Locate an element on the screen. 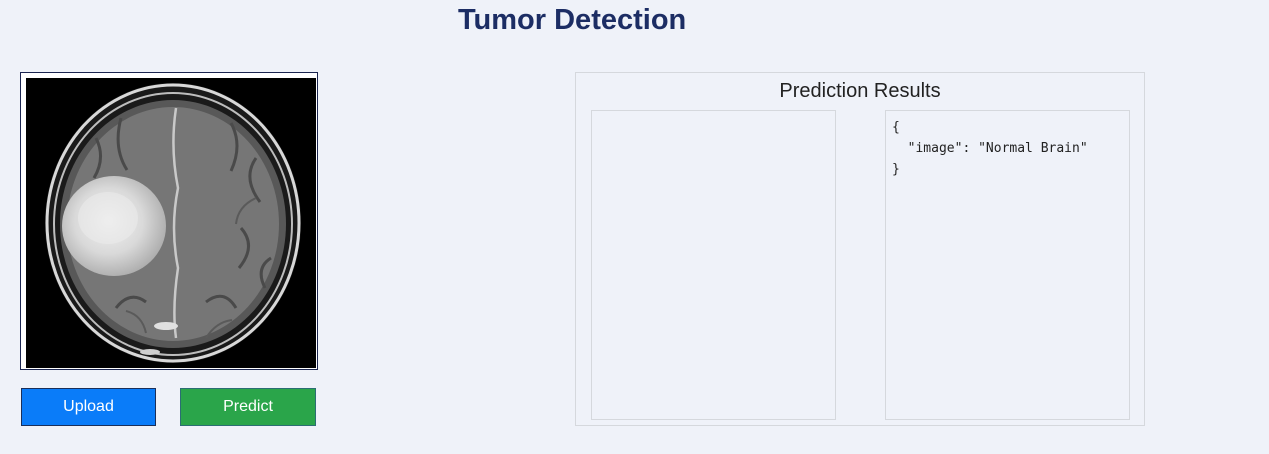 The height and width of the screenshot is (454, 1269). results-title: Prediction Results is located at coordinates (860, 91).